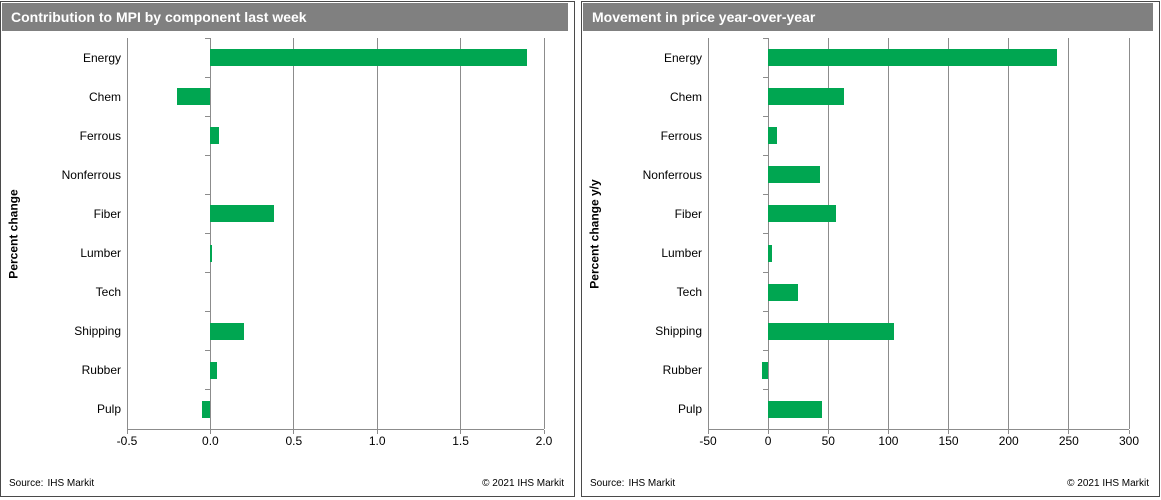 The image size is (1161, 500). What do you see at coordinates (806, 97) in the screenshot?
I see `bar-chem` at bounding box center [806, 97].